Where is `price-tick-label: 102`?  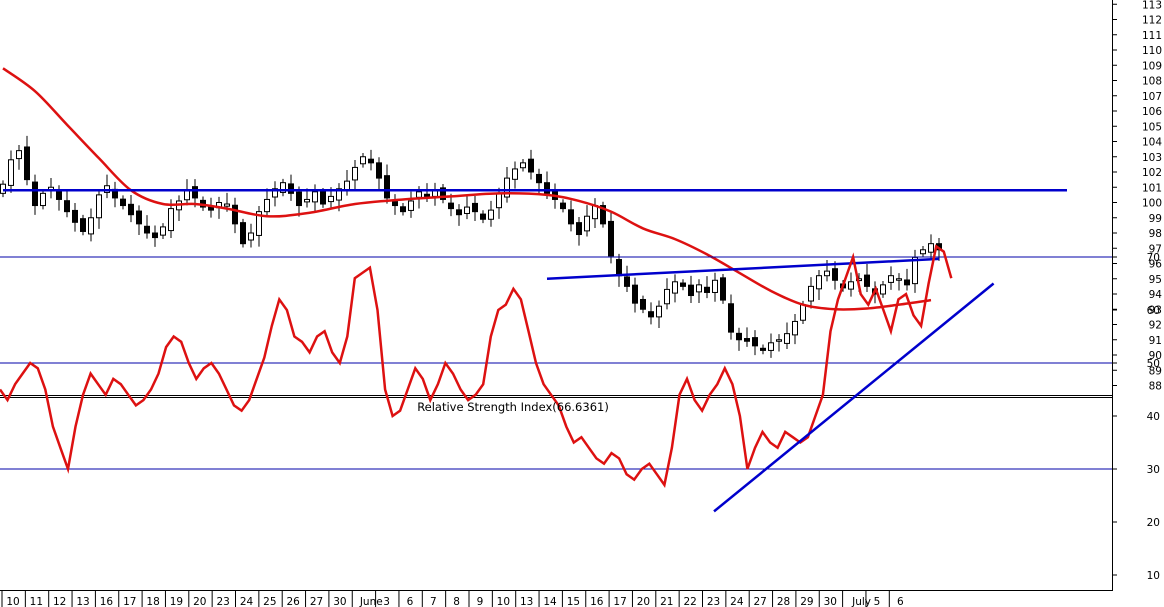 price-tick-label: 102 is located at coordinates (1152, 173).